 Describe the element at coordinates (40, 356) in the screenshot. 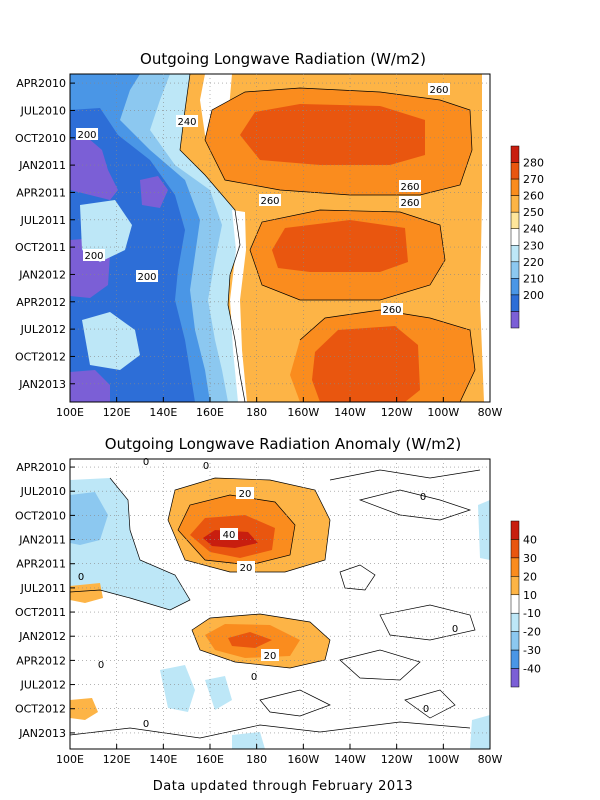

I see `olr-y-tick-label: OCT2012` at that location.